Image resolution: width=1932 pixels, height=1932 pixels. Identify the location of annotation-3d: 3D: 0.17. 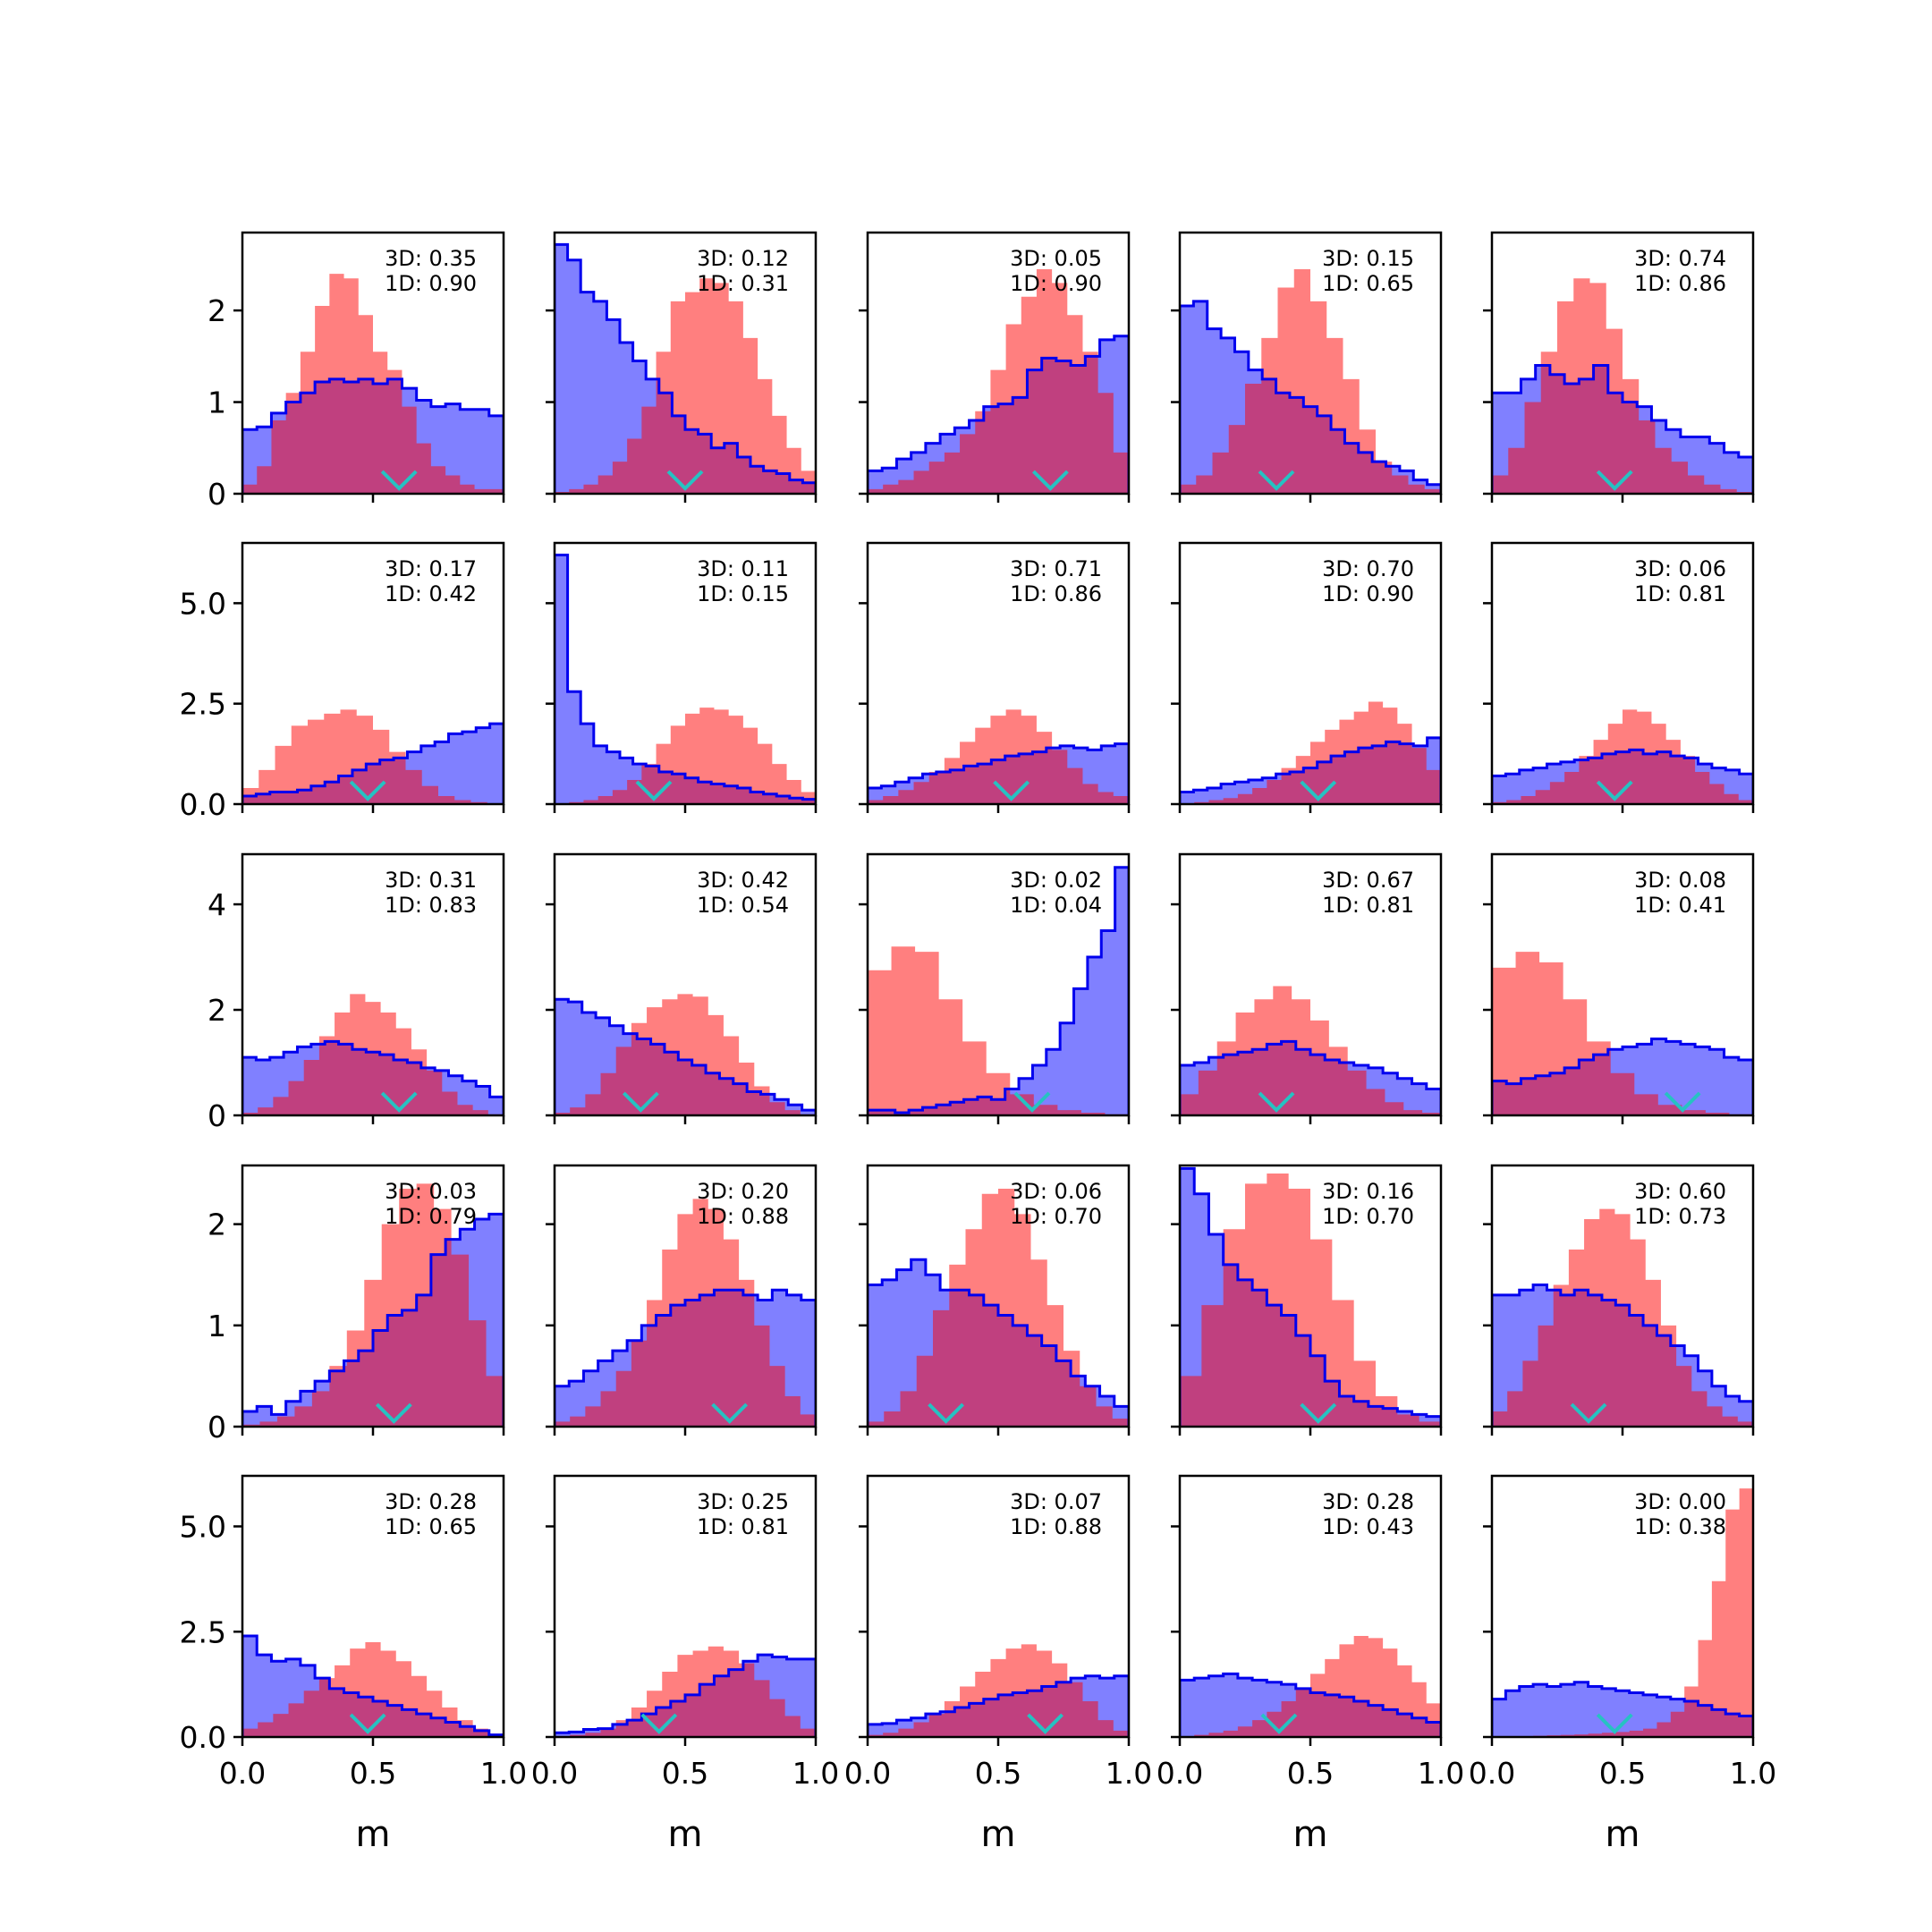
(431, 568).